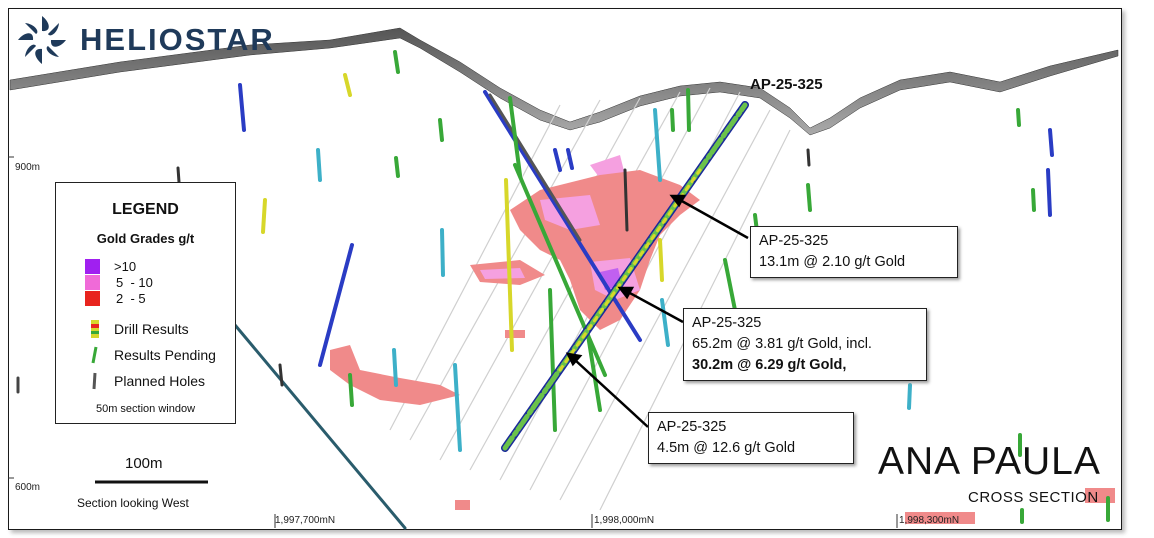 Image resolution: width=1154 pixels, height=538 pixels. What do you see at coordinates (145, 209) in the screenshot?
I see `legend-title: LEGEND` at bounding box center [145, 209].